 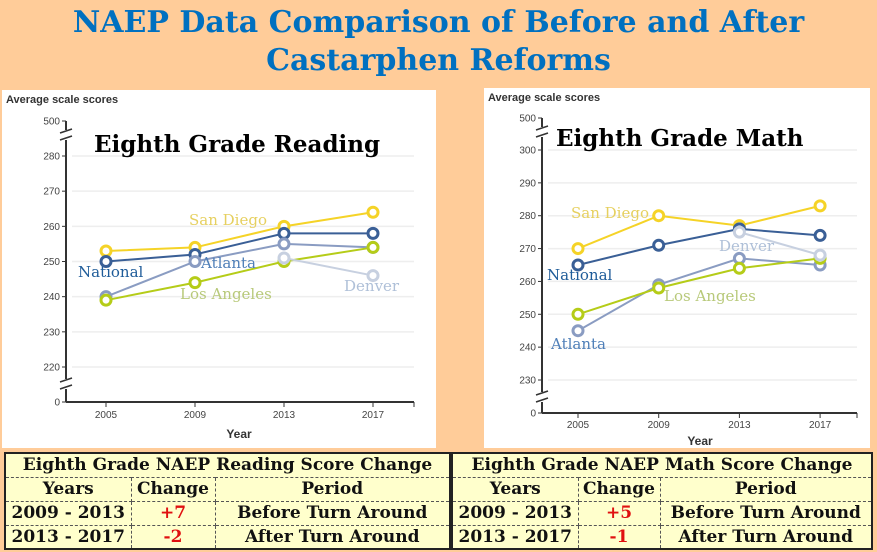 I want to click on cell-period: After Turn Around, so click(x=332, y=537).